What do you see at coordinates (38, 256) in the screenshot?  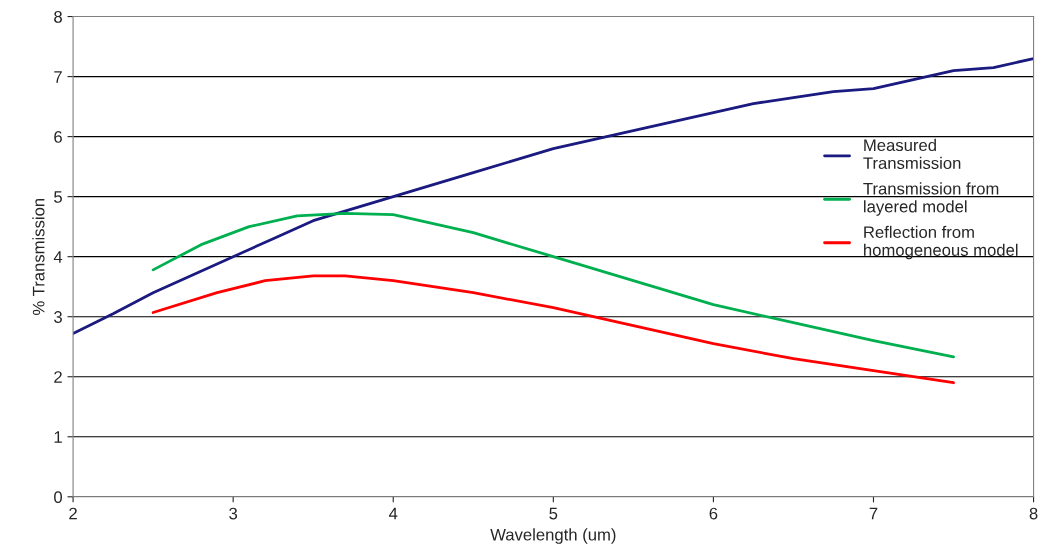 I see `y-axis-title: % Transmission` at bounding box center [38, 256].